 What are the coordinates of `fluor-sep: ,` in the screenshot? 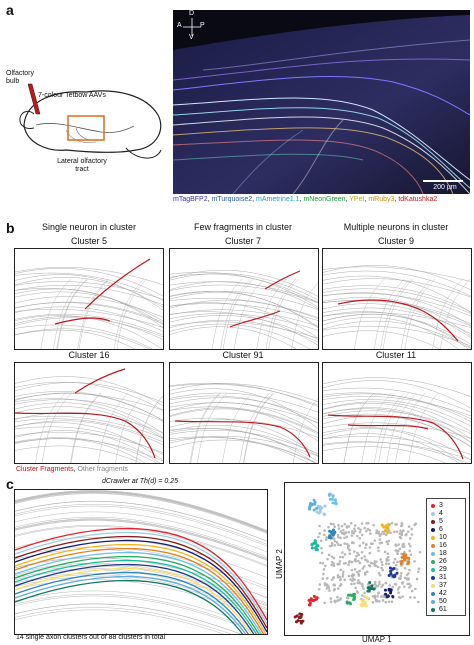 It's located at (209, 199).